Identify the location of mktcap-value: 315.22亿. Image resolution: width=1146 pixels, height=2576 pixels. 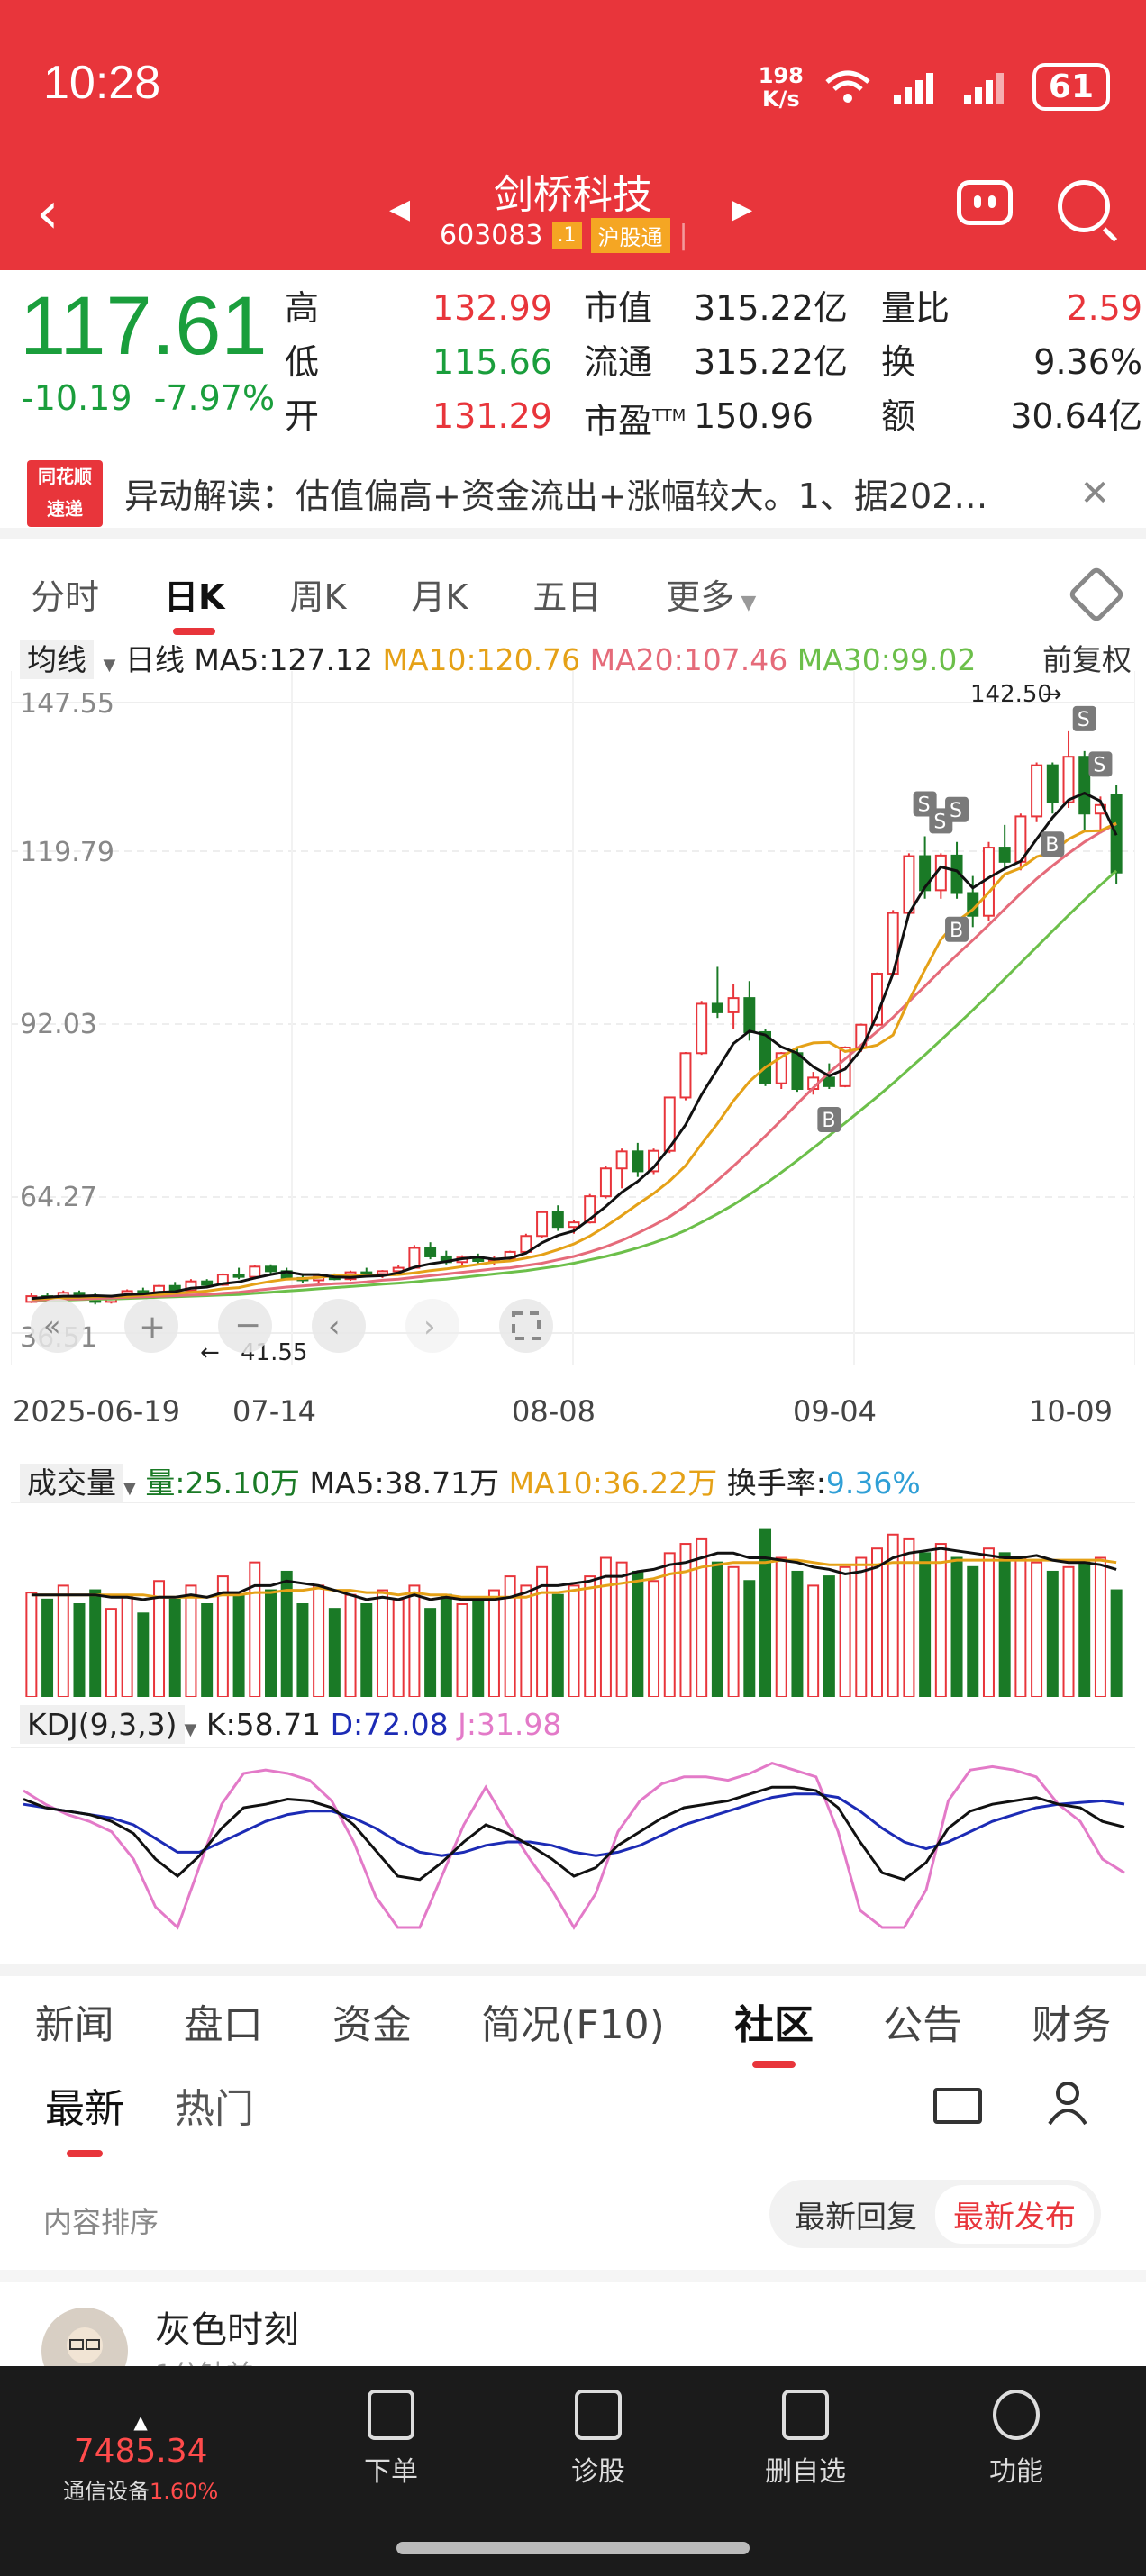
(771, 308).